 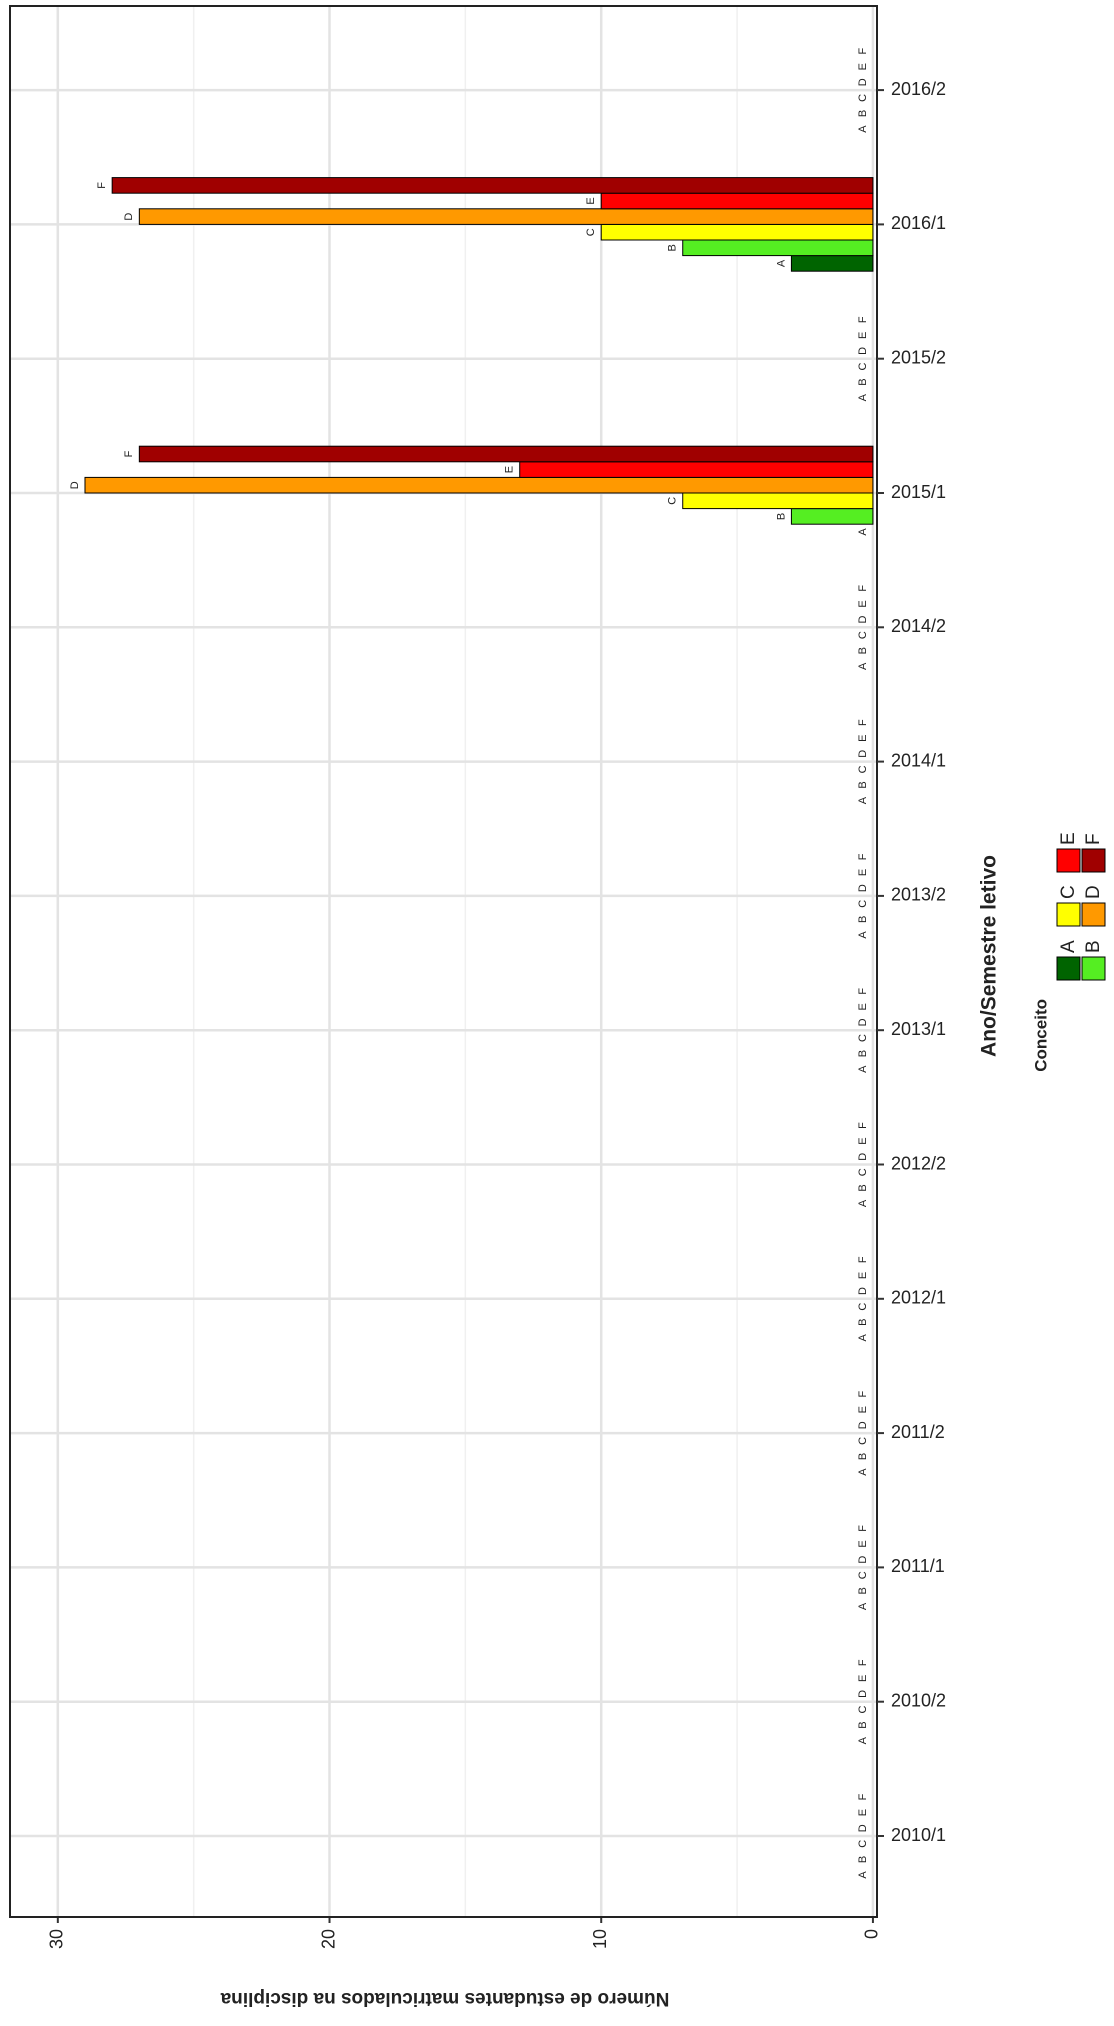 I want to click on legend-label: F, so click(x=1093, y=839).